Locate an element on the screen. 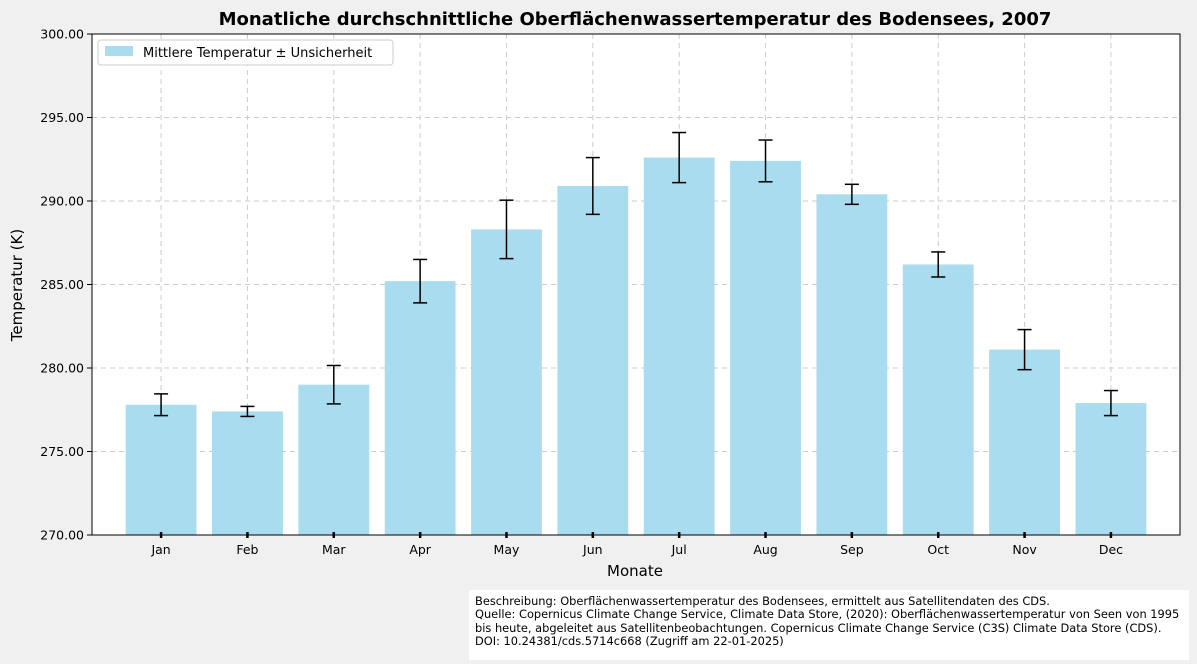 Image resolution: width=1197 pixels, height=664 pixels. bar-jul is located at coordinates (679, 346).